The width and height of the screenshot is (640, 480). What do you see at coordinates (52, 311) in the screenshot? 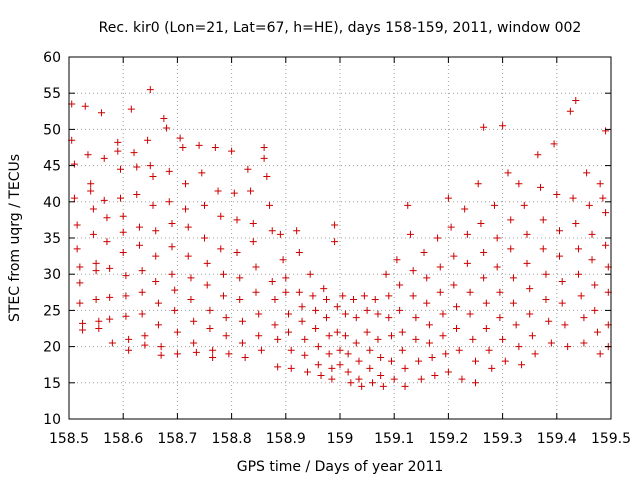
I see `y-tick-label: 25` at bounding box center [52, 311].